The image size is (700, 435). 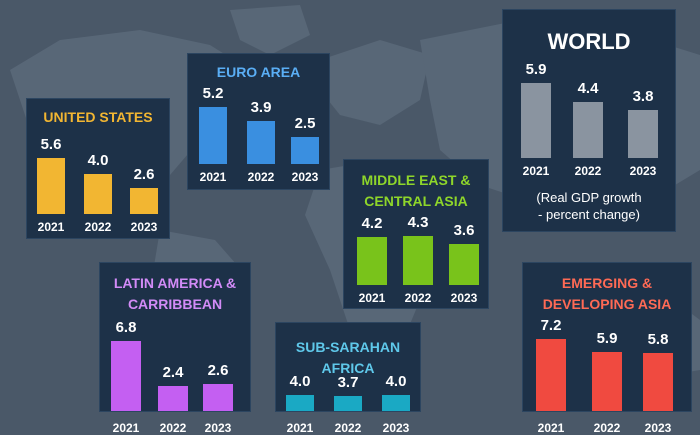 I want to click on world-bar-2022, so click(x=588, y=130).